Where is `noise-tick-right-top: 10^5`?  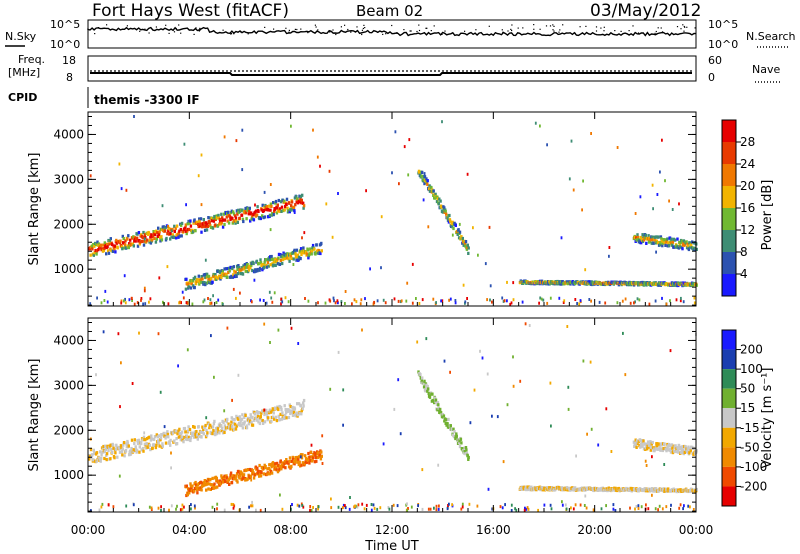
noise-tick-right-top: 10^5 is located at coordinates (723, 24).